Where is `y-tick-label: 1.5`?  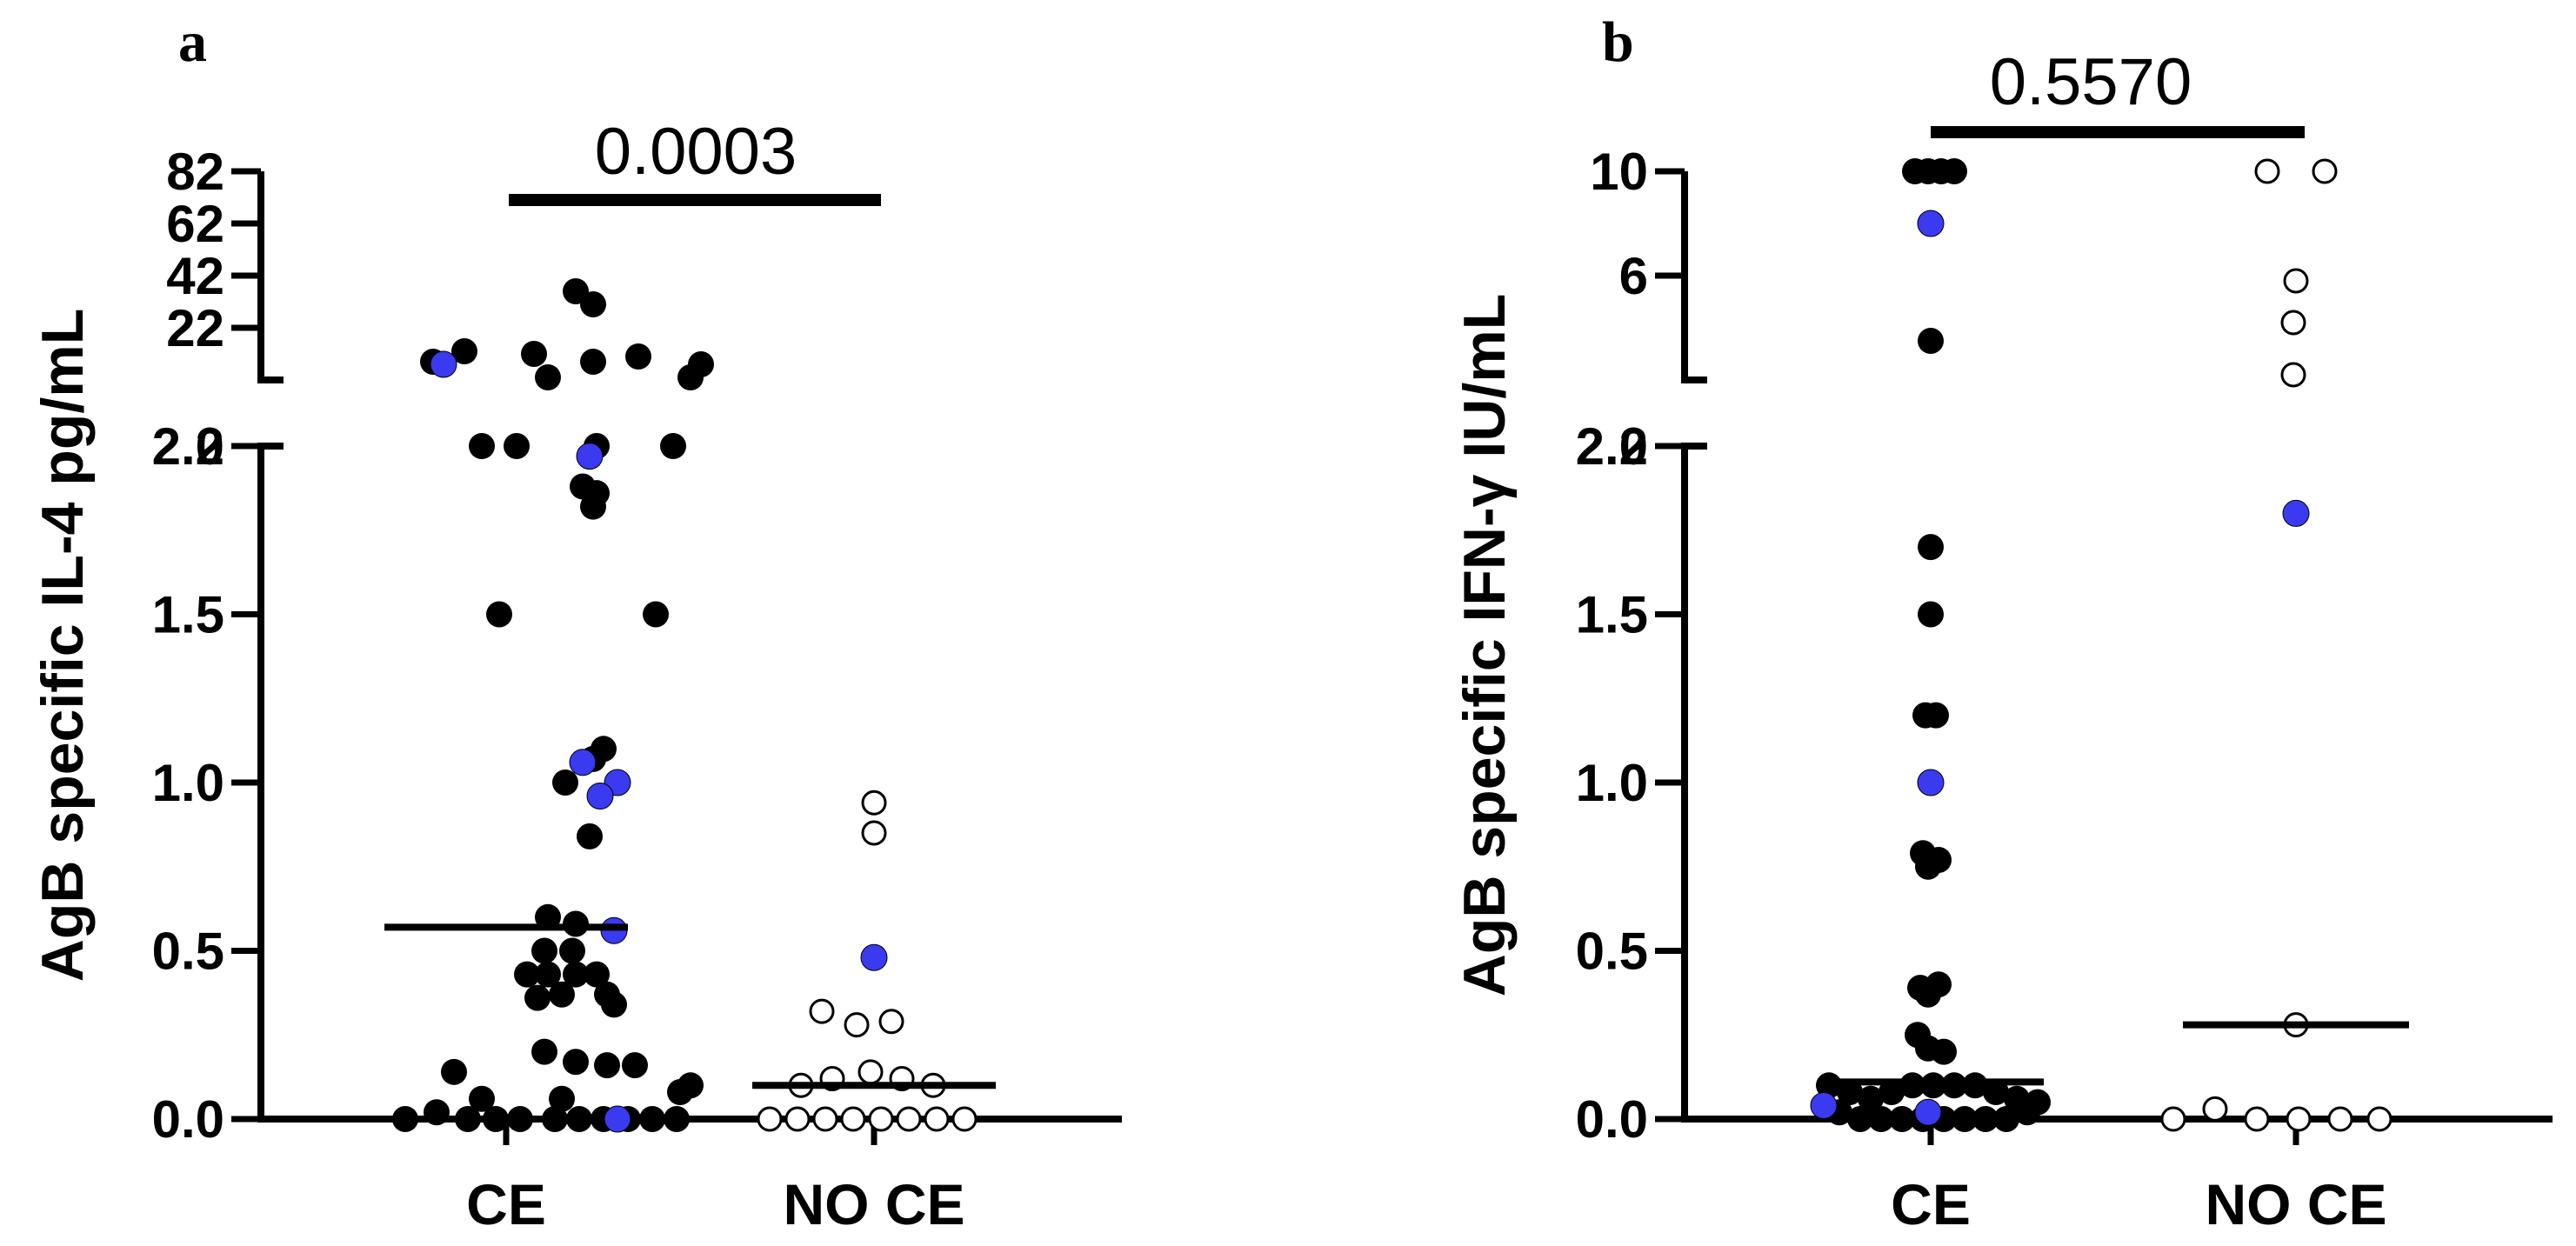
y-tick-label: 1.5 is located at coordinates (1612, 615).